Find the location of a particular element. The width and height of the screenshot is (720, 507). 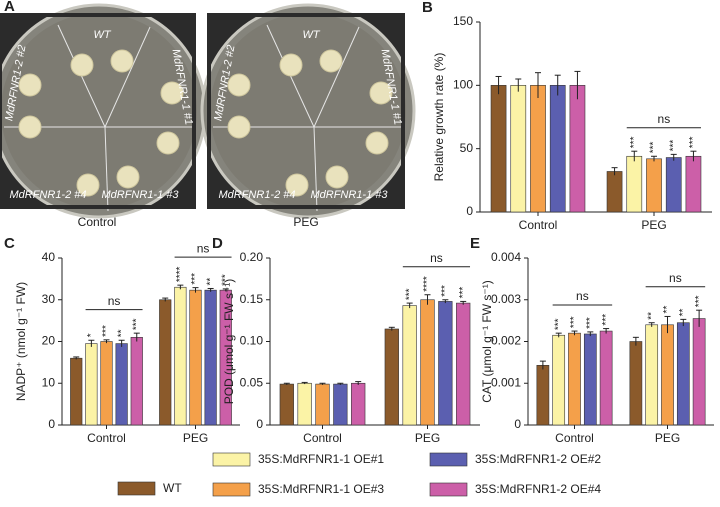

y-tick-label: 20 is located at coordinates (49, 341).